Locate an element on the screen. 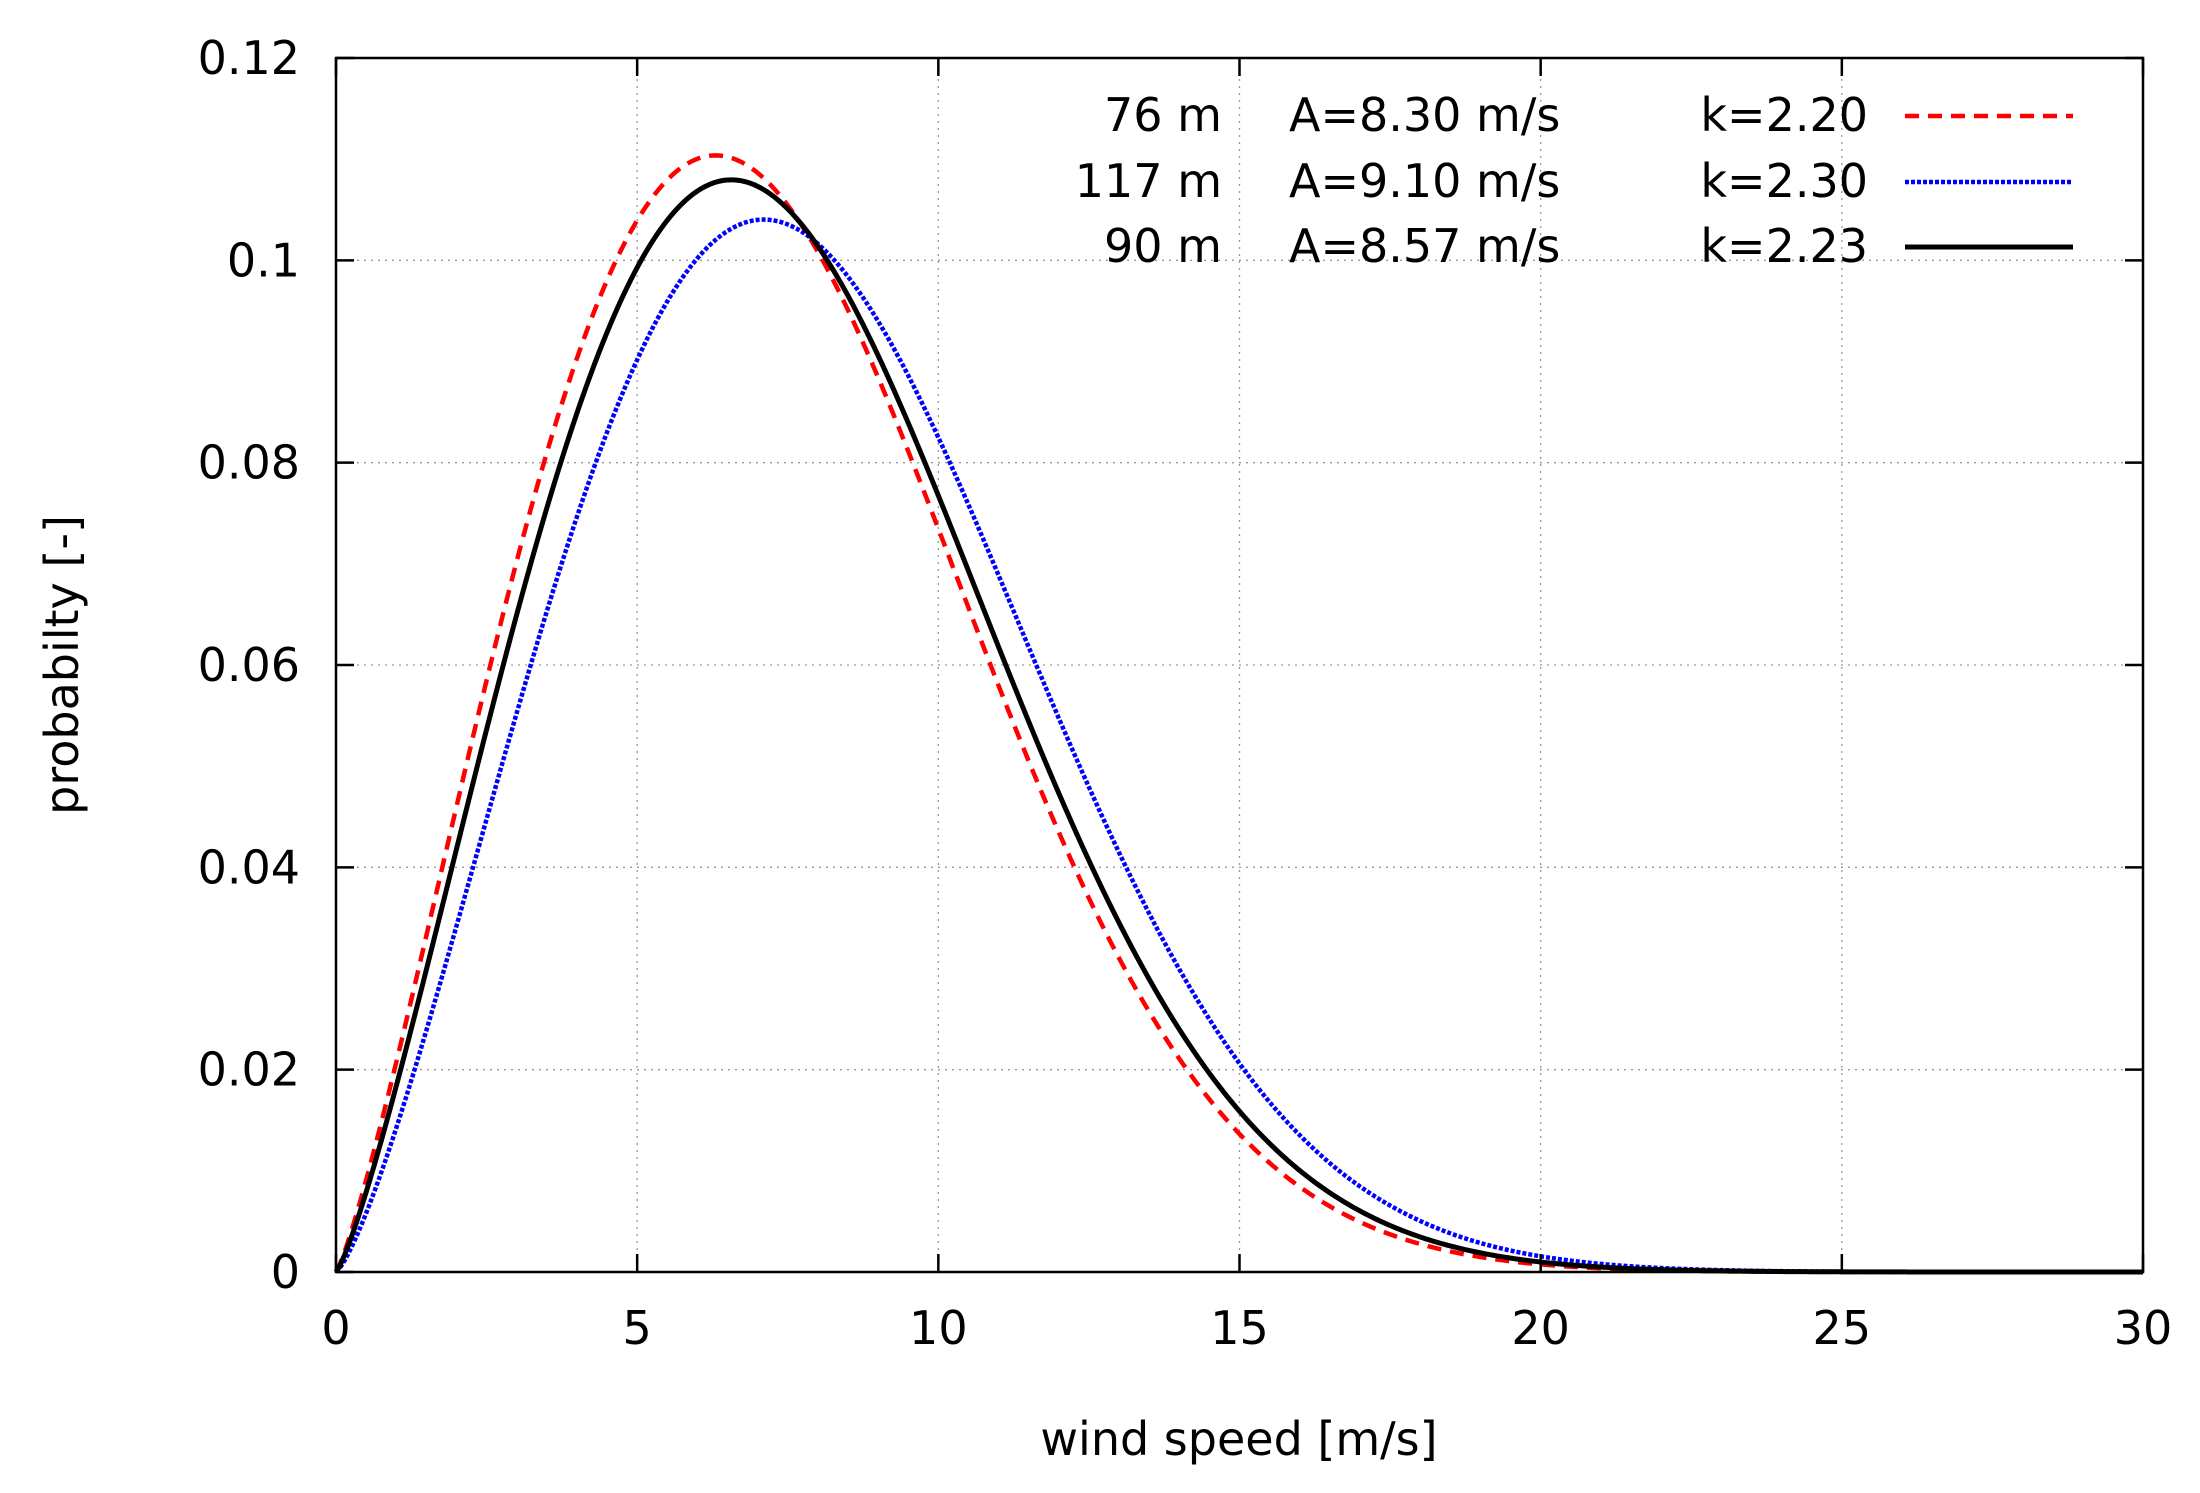  legend-height: 76 m is located at coordinates (1163, 115).